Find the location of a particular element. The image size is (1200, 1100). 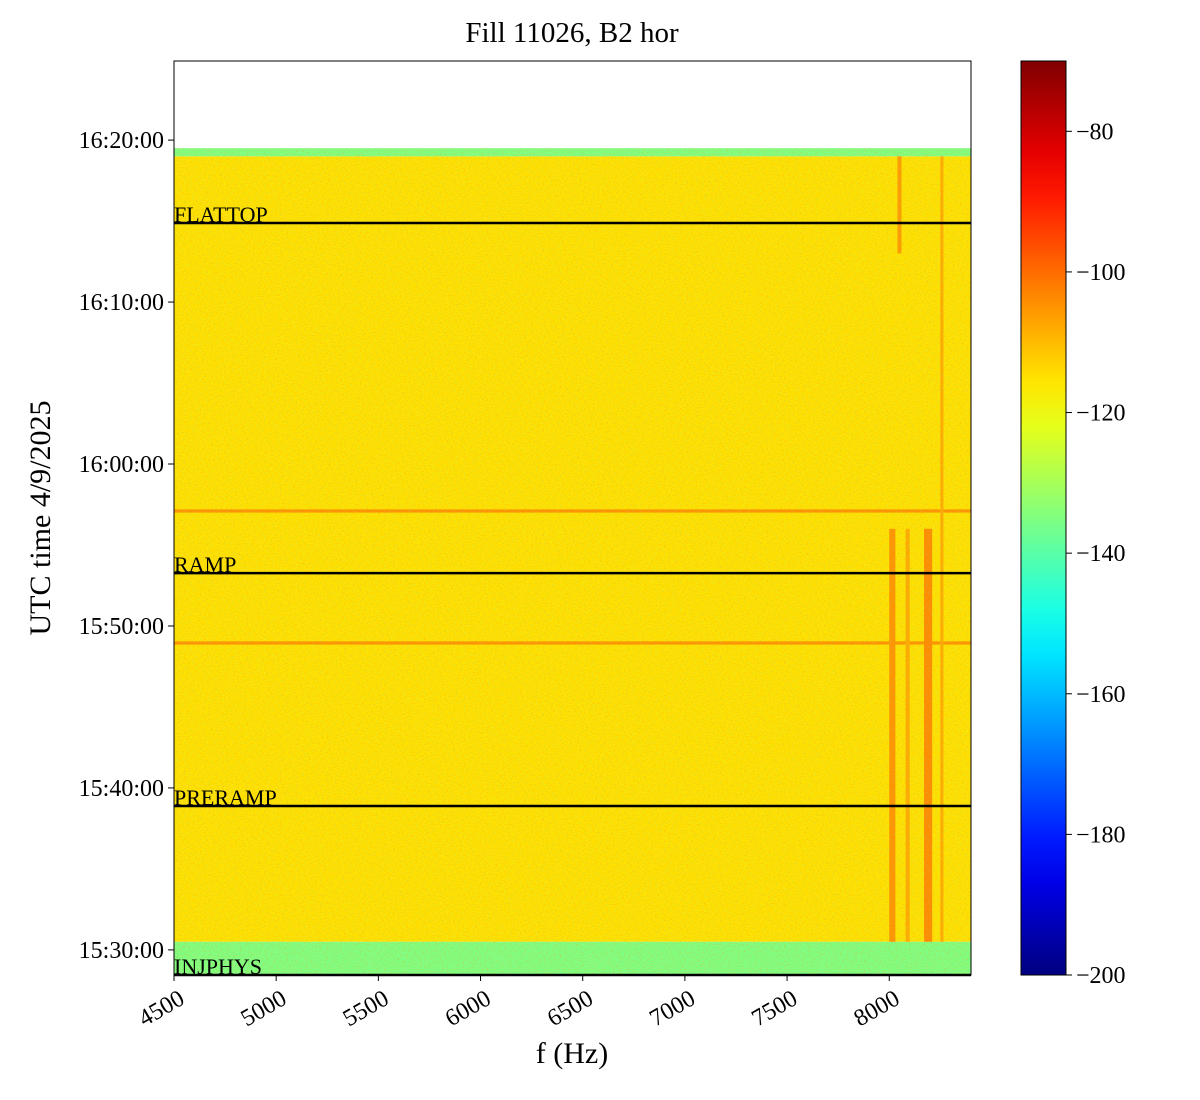

x-tick-label: 5000 is located at coordinates (264, 1009).